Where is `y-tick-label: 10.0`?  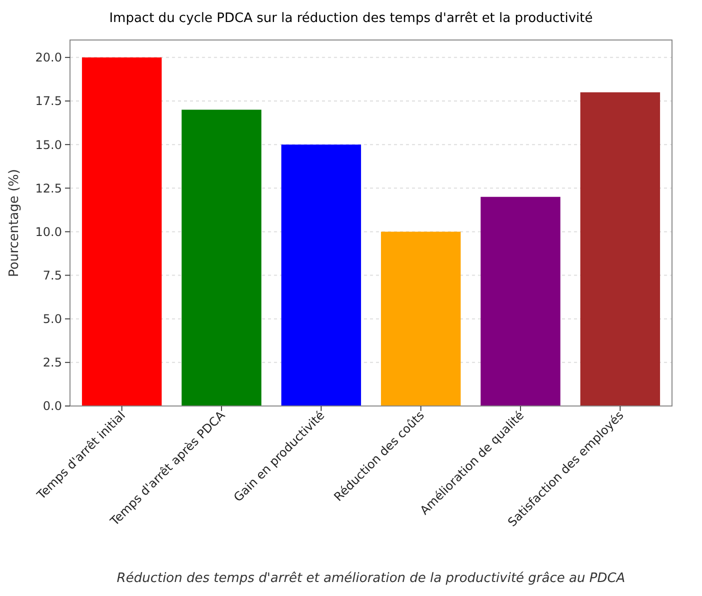 y-tick-label: 10.0 is located at coordinates (48, 231).